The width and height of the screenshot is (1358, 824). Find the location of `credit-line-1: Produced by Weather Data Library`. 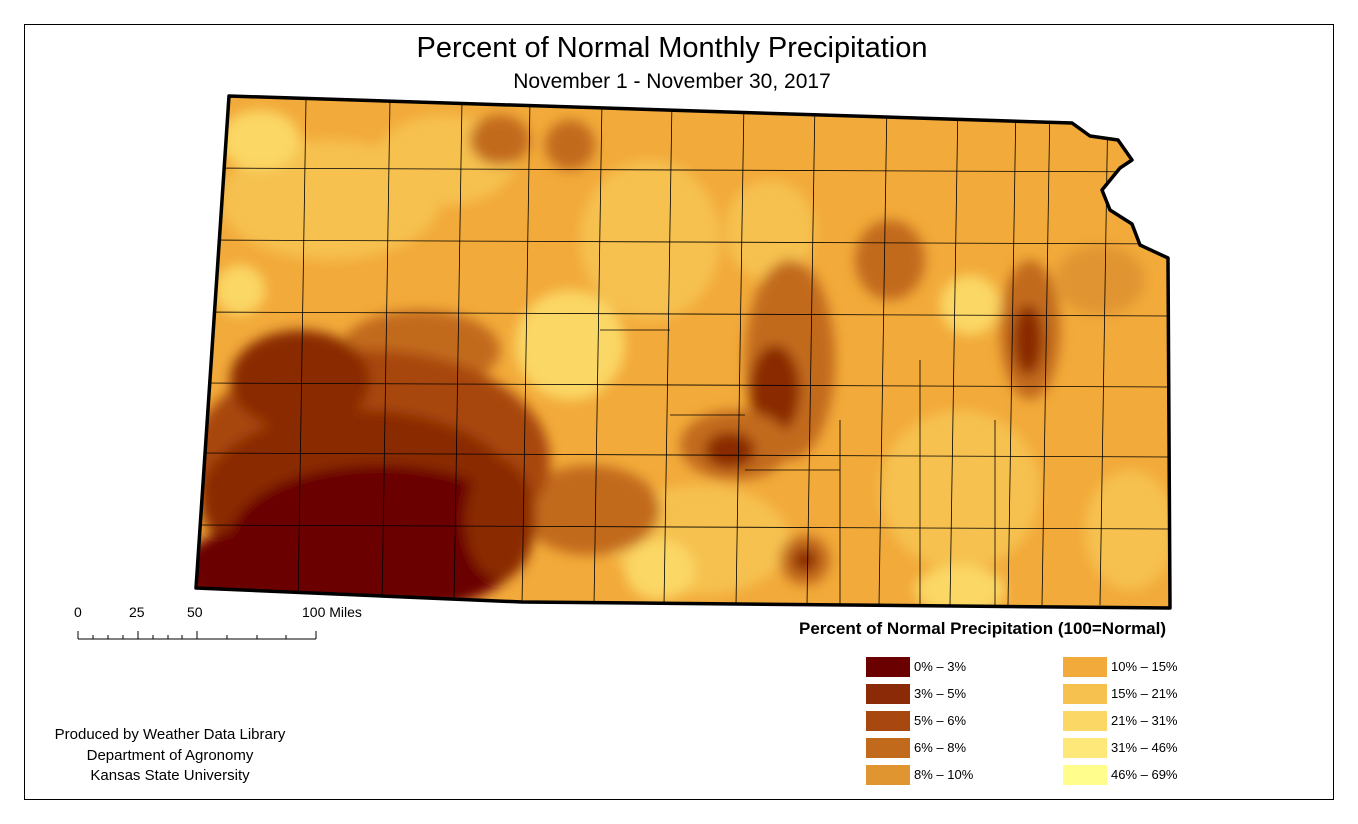

credit-line-1: Produced by Weather Data Library is located at coordinates (170, 734).